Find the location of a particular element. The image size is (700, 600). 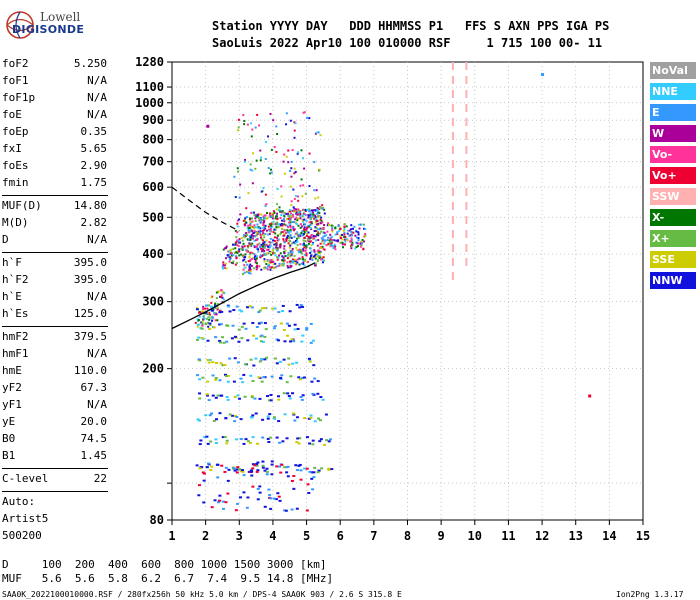

param-value: 1.45 is located at coordinates (94, 455).